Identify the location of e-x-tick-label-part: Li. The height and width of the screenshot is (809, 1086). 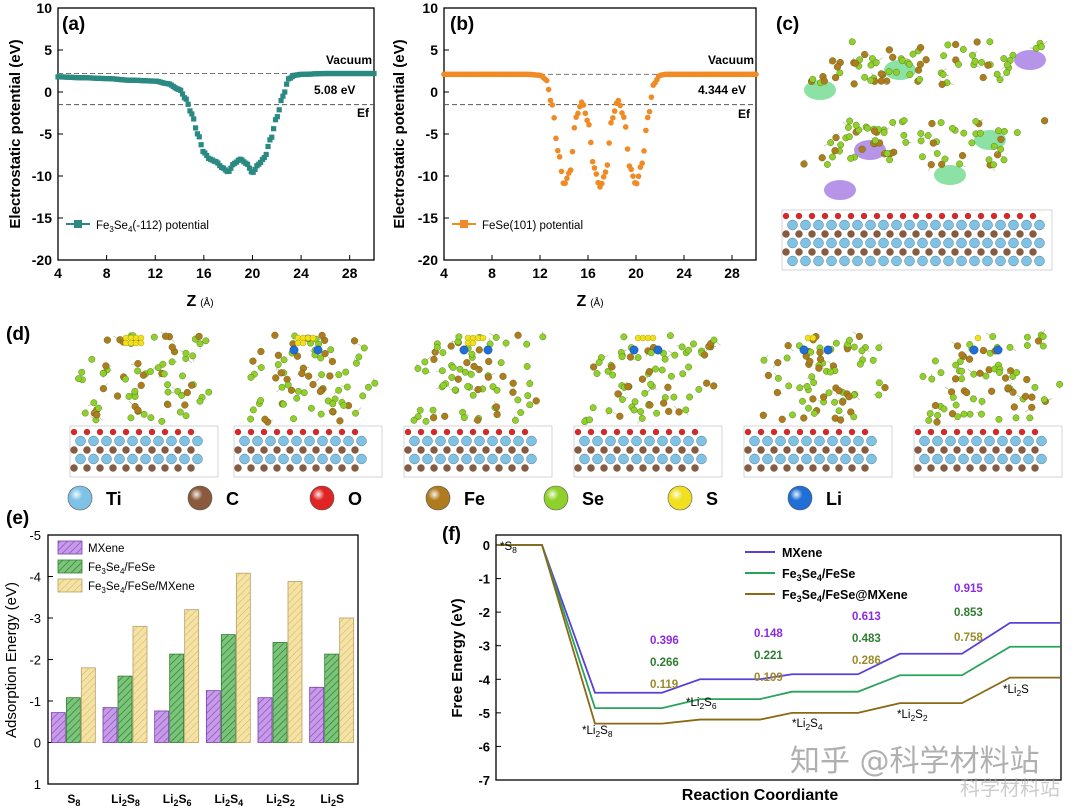
(271, 799).